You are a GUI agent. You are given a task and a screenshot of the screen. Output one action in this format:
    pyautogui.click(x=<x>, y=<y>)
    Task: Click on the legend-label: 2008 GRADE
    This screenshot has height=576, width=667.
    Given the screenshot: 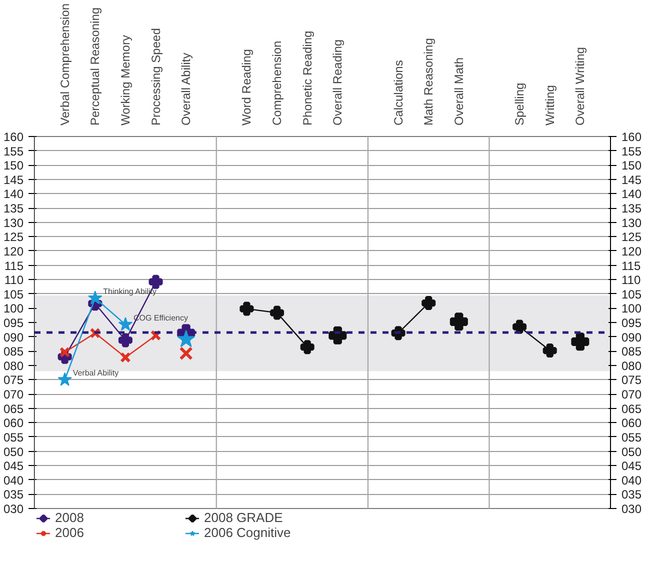 What is the action you would take?
    pyautogui.click(x=244, y=517)
    